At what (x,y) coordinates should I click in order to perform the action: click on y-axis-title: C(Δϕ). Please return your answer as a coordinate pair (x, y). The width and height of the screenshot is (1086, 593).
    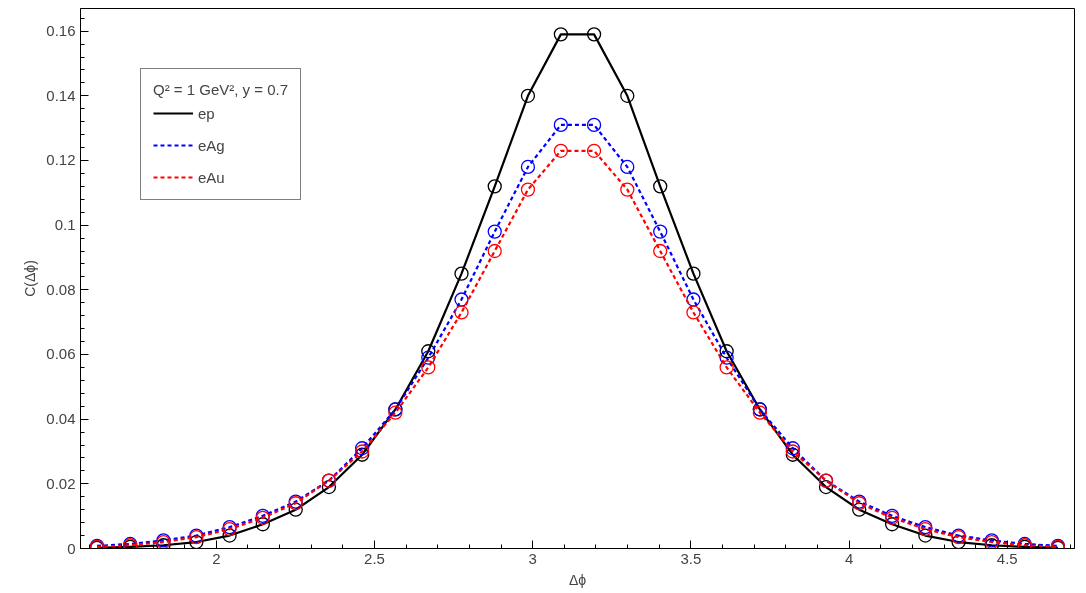
    Looking at the image, I should click on (30, 278).